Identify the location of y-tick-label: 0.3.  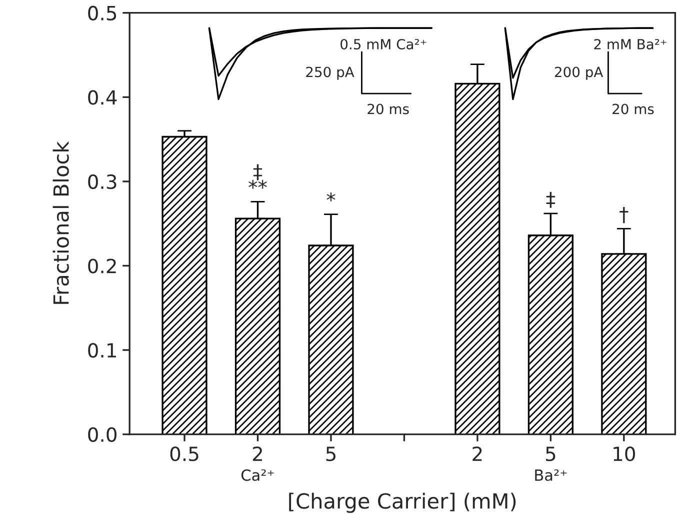
(102, 182).